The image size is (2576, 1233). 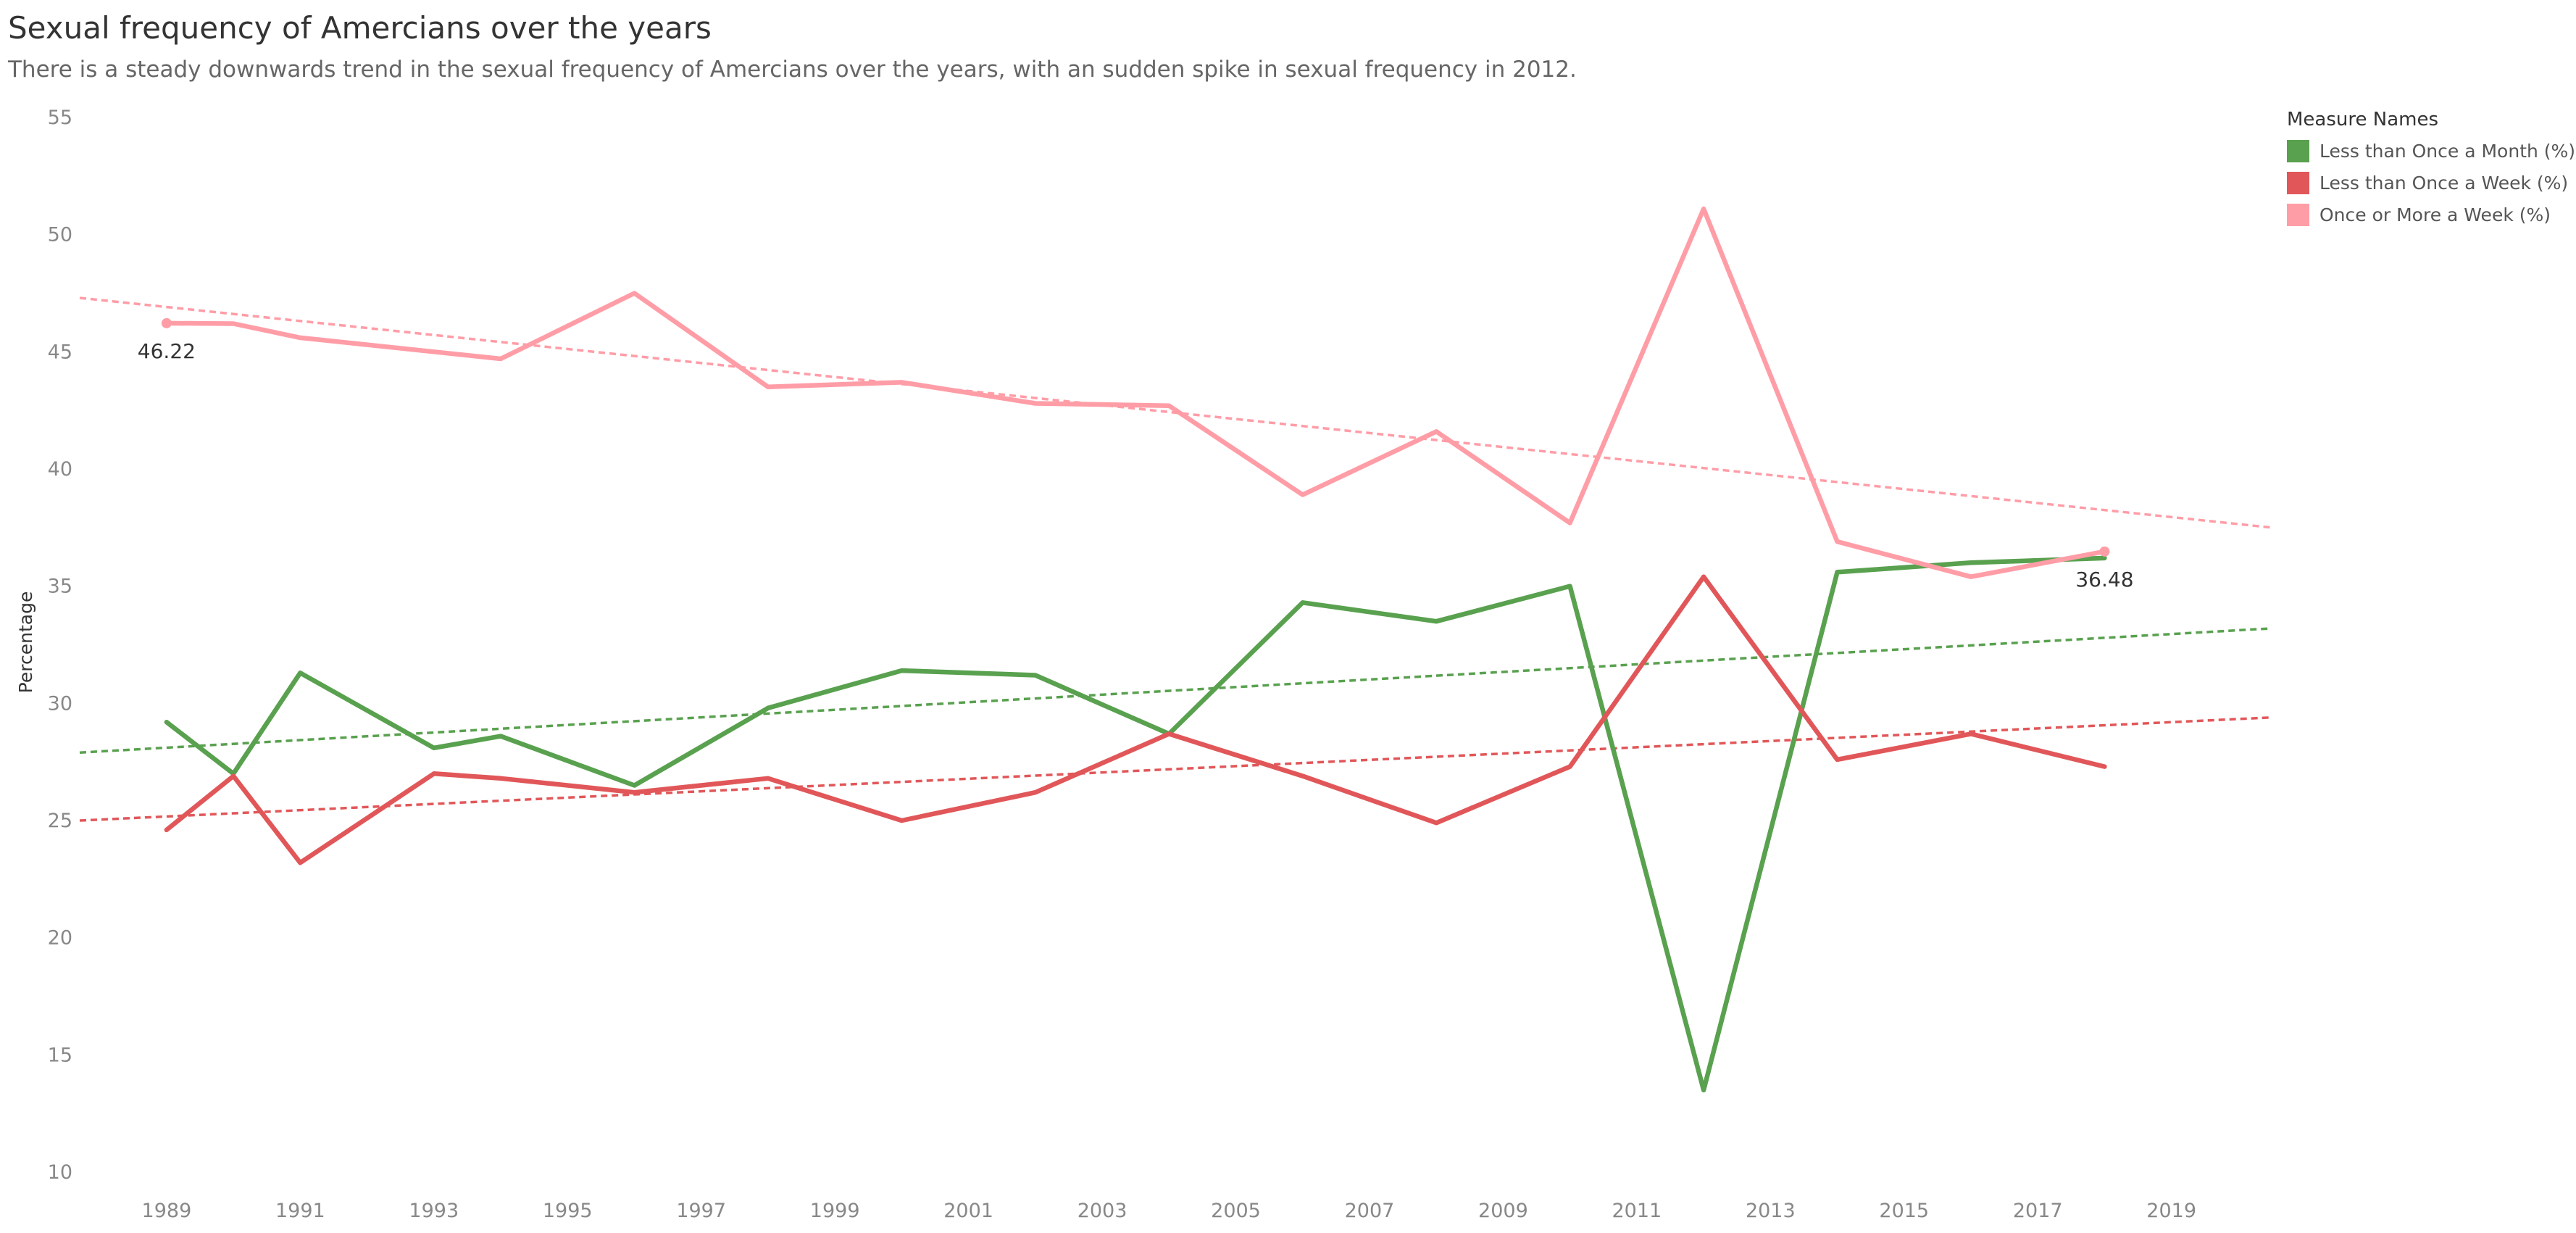 I want to click on legend-label: Once or More a Week (%), so click(x=2435, y=214).